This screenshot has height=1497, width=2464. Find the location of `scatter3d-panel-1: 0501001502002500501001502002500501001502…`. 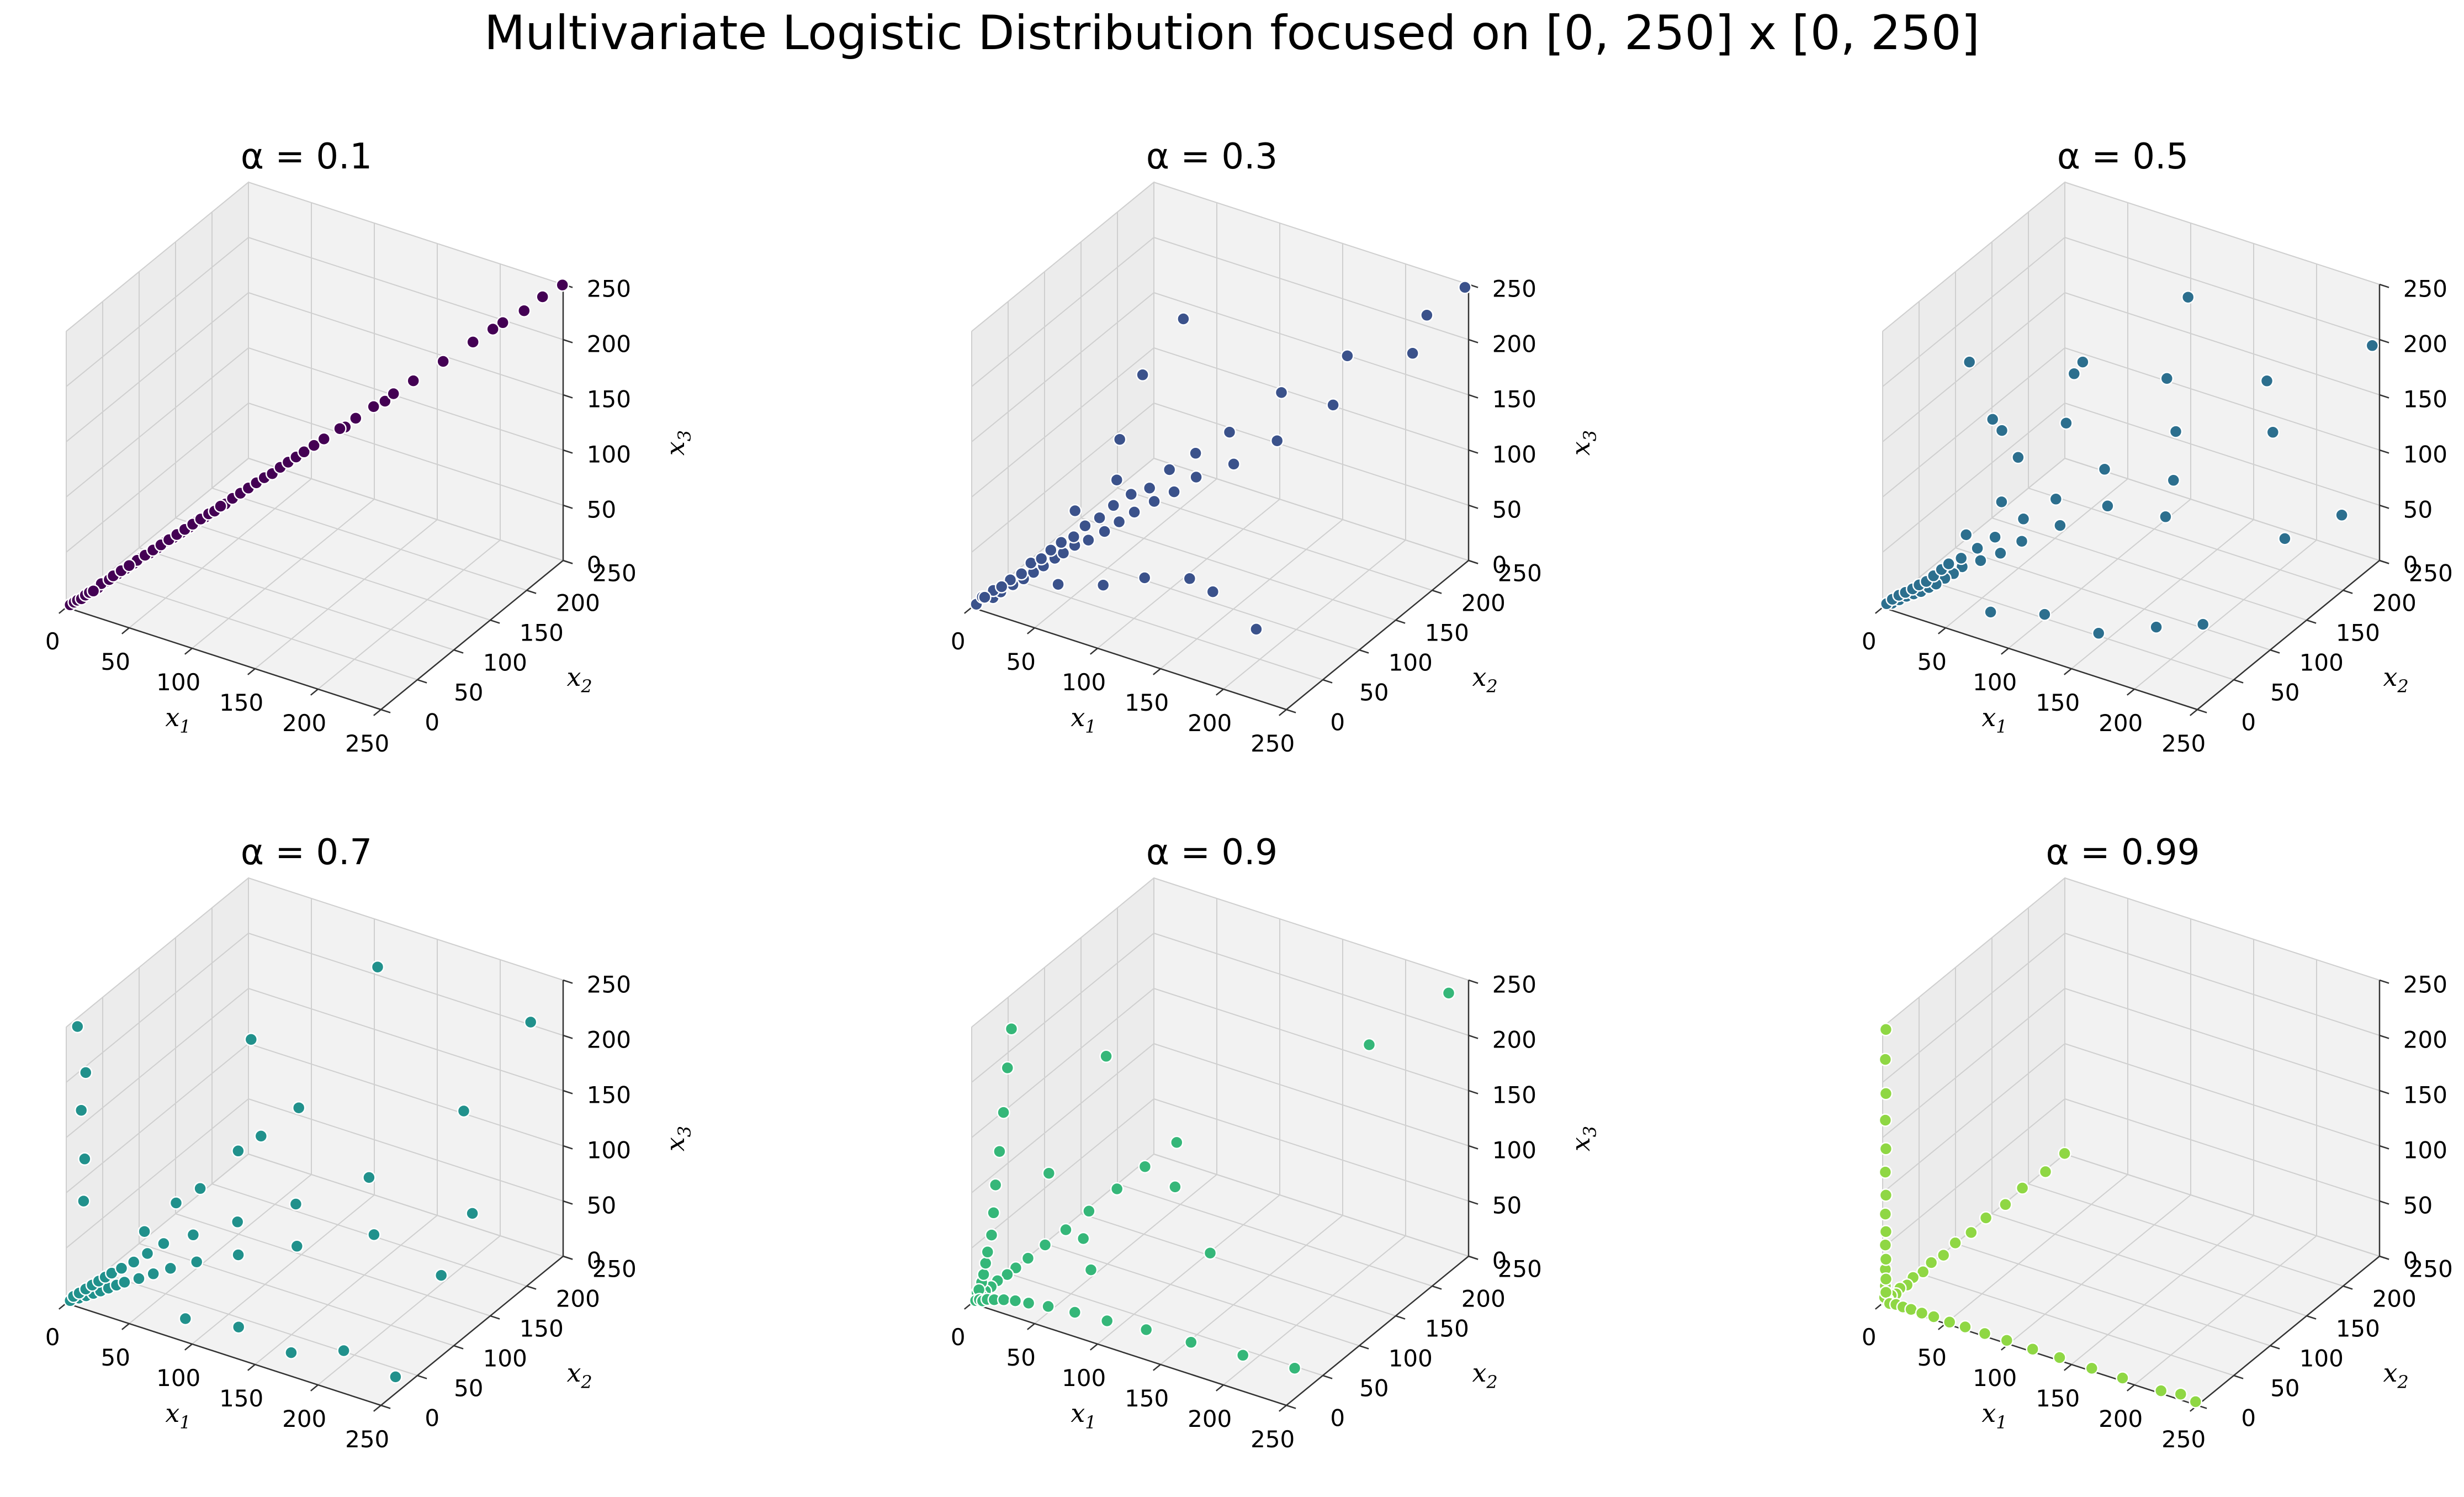

scatter3d-panel-1: 0501001502002500501001502002500501001502… is located at coordinates (370, 446).